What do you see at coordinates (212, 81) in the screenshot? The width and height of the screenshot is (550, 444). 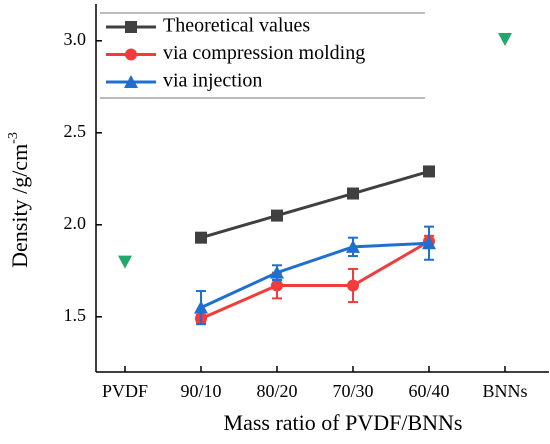 I see `legend-label: via injection` at bounding box center [212, 81].